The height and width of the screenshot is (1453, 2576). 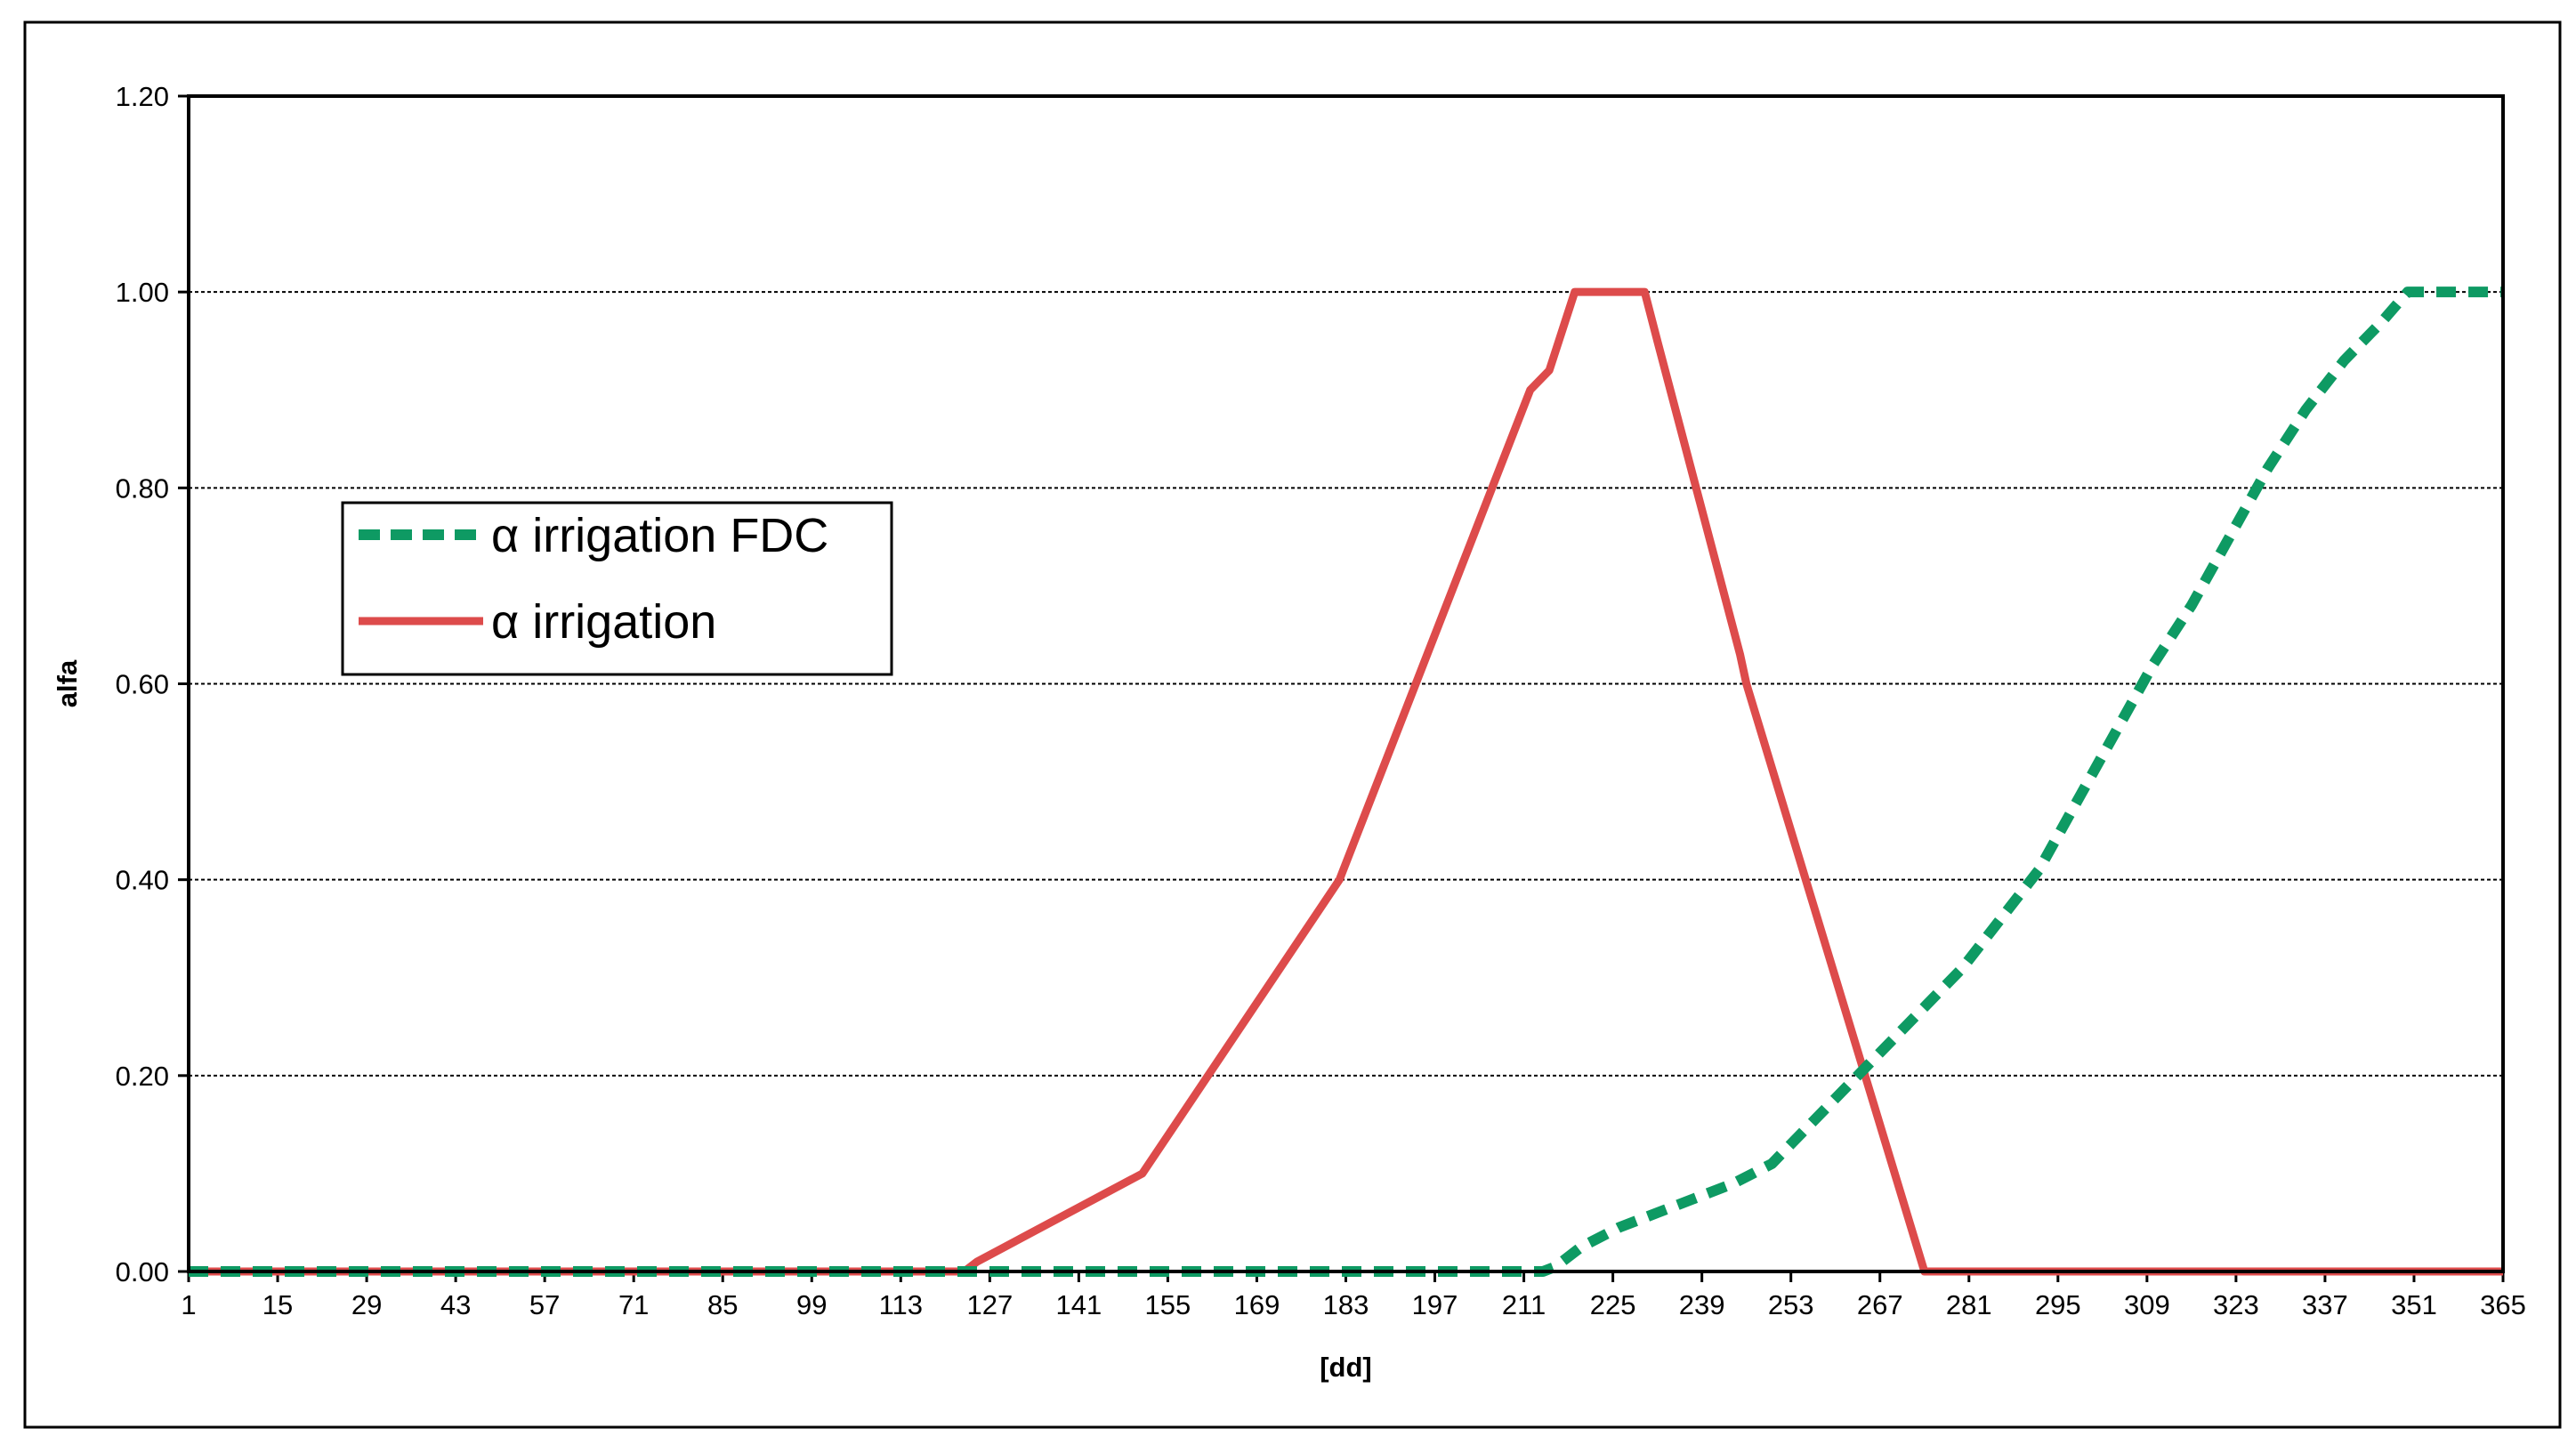 I want to click on x-tick-label: 239, so click(x=1702, y=1304).